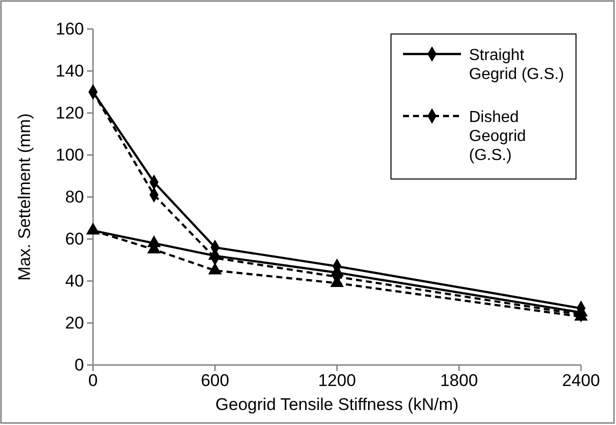 This screenshot has width=616, height=425. I want to click on x-tick-label: 600, so click(215, 380).